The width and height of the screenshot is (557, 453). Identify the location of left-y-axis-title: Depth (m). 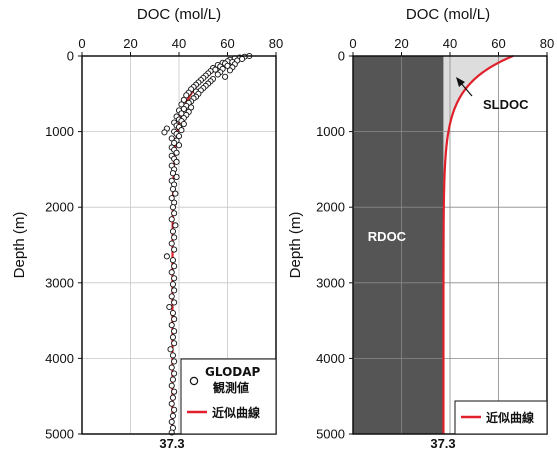
(19, 245).